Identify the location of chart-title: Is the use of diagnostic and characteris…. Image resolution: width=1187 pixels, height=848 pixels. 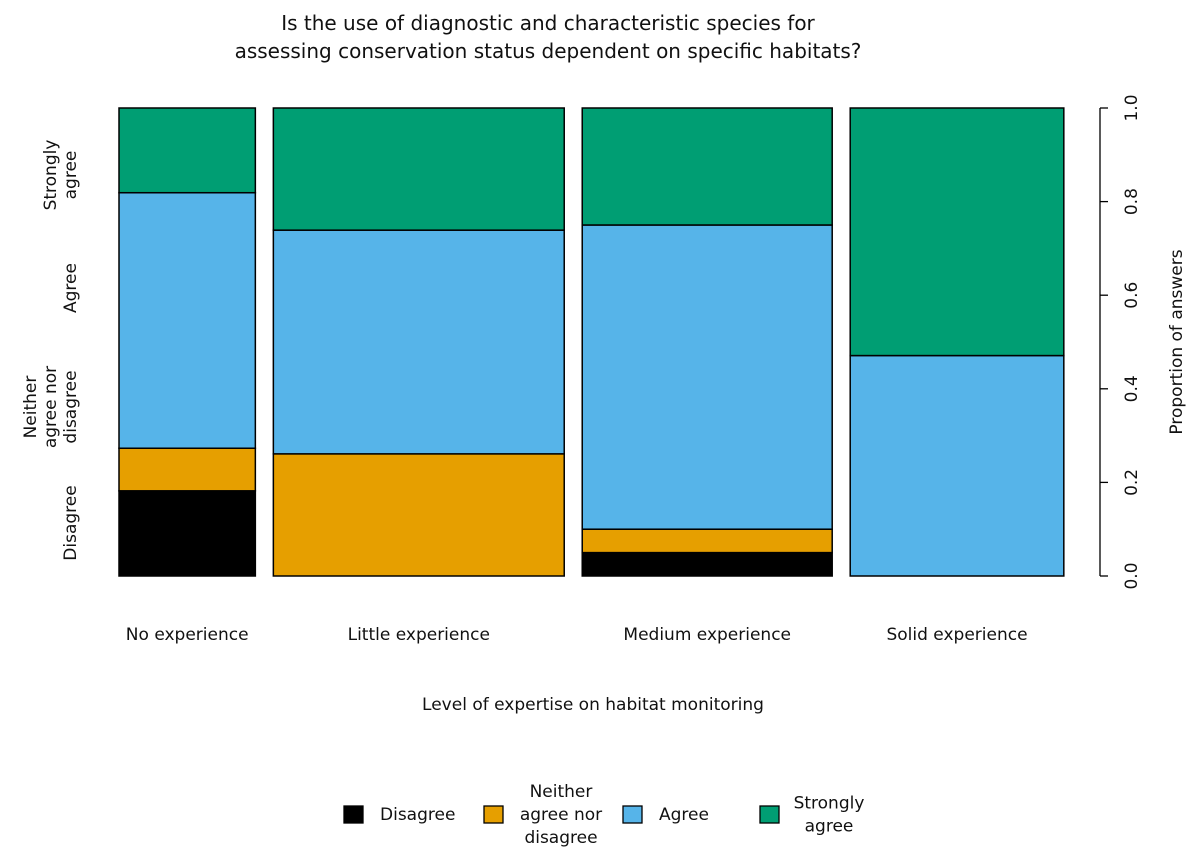
(548, 37).